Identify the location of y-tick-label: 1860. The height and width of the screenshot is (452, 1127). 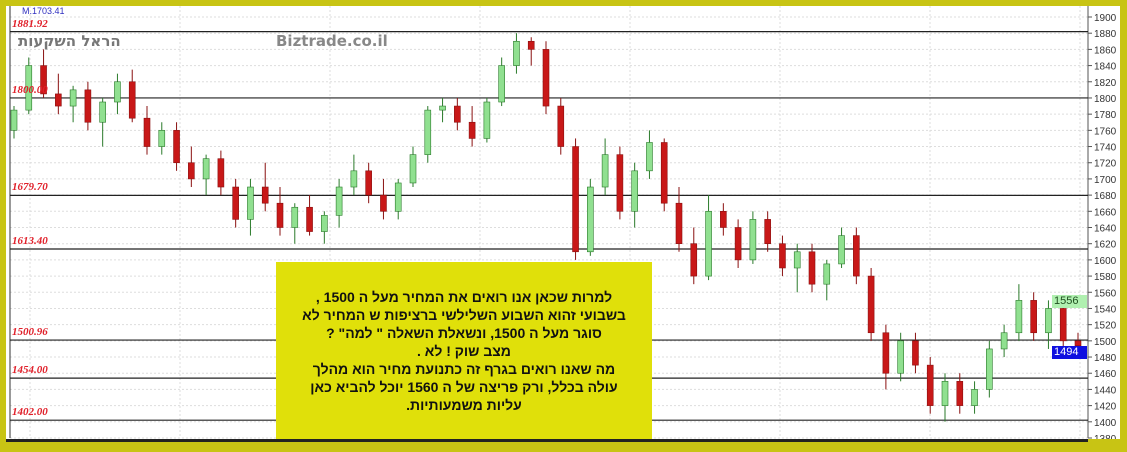
(1105, 50).